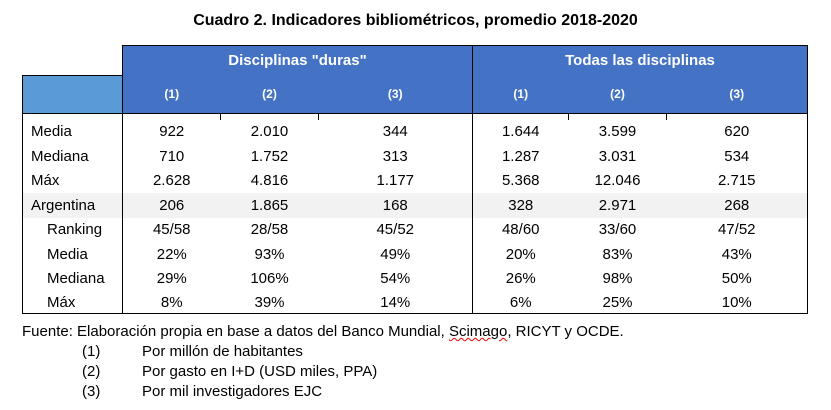 The height and width of the screenshot is (410, 831). I want to click on table-cell: 33/60, so click(617, 230).